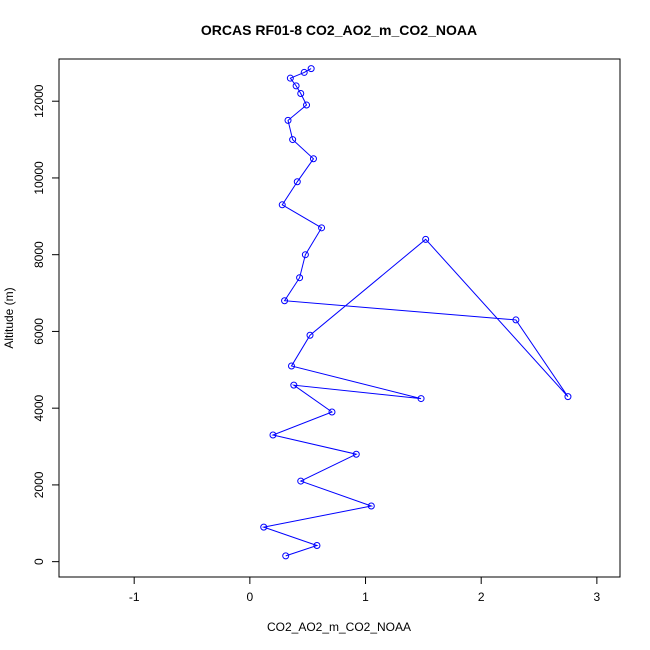  Describe the element at coordinates (134, 597) in the screenshot. I see `x-tick-label: -1` at that location.